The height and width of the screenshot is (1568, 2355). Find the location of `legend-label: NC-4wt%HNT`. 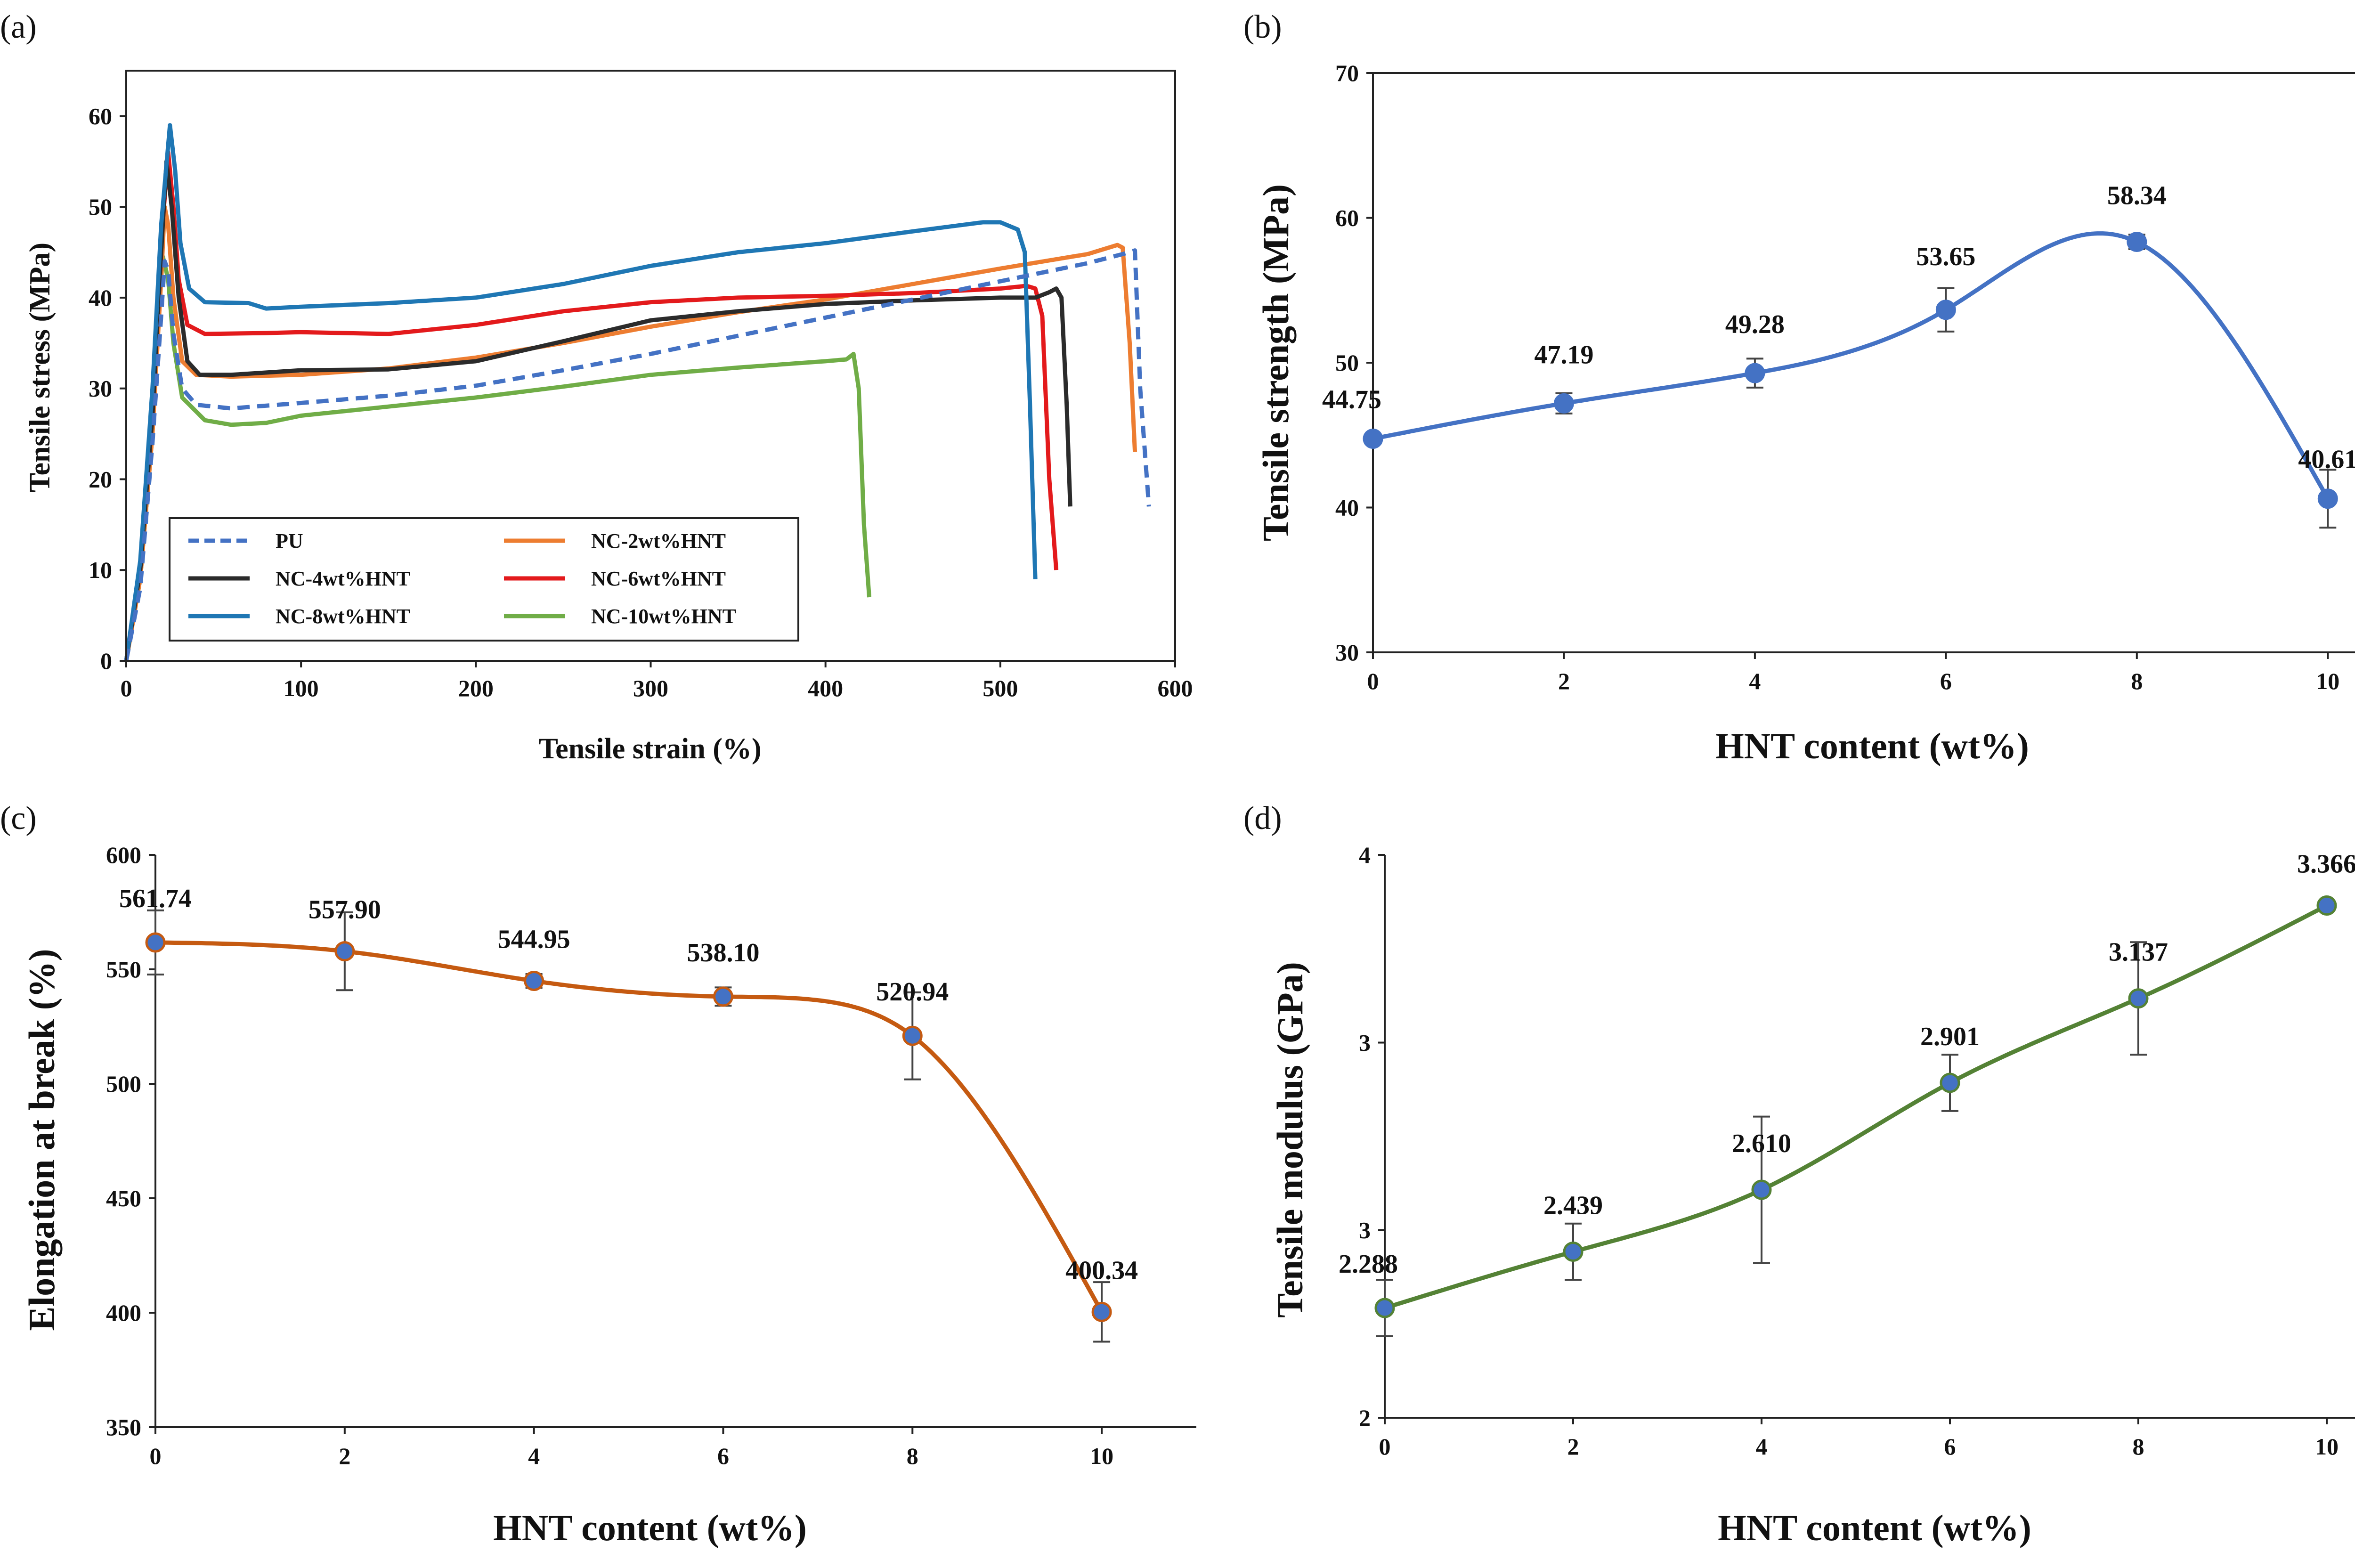

legend-label: NC-4wt%HNT is located at coordinates (343, 578).